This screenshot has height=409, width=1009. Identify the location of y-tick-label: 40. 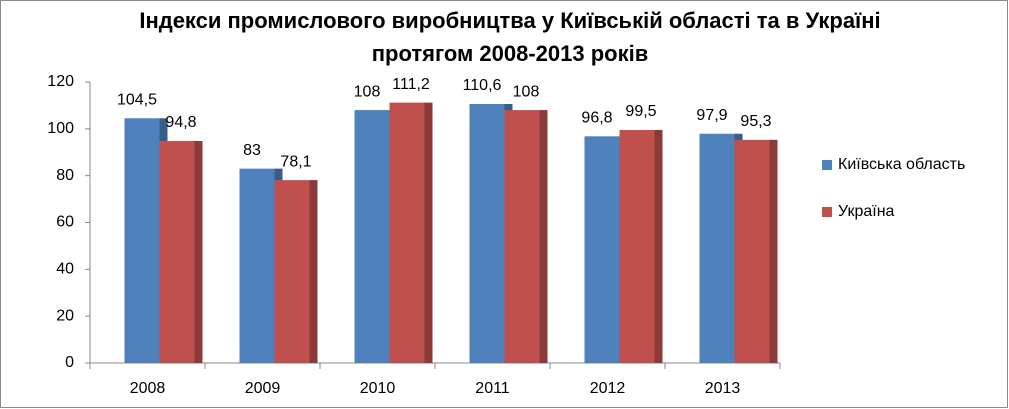
(65, 269).